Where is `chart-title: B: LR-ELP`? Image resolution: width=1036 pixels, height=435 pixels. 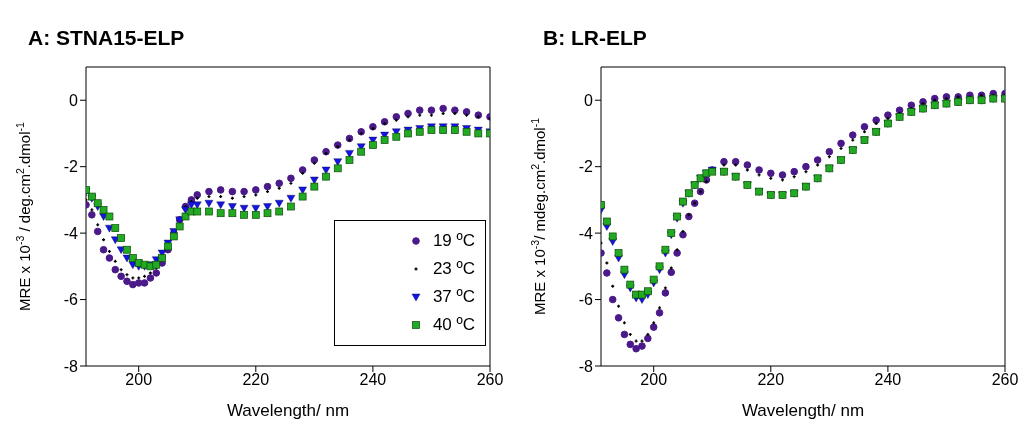 chart-title: B: LR-ELP is located at coordinates (595, 38).